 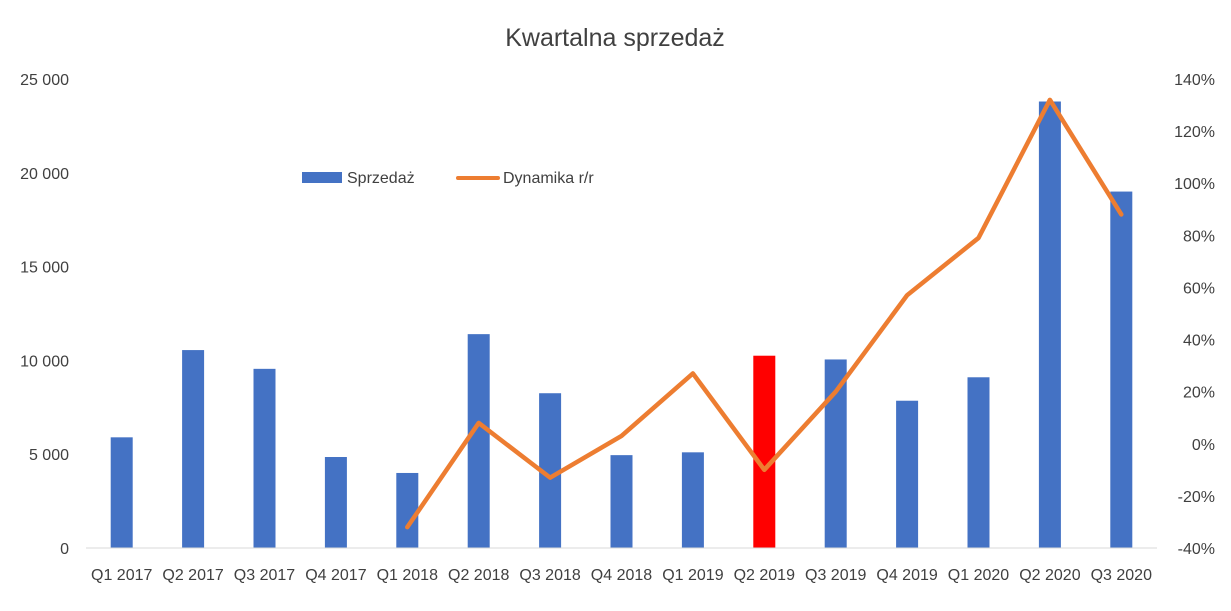 I want to click on left-axis-ticks: 0 5 000 10 000 15 000 20 000 25 000, so click(x=44, y=315).